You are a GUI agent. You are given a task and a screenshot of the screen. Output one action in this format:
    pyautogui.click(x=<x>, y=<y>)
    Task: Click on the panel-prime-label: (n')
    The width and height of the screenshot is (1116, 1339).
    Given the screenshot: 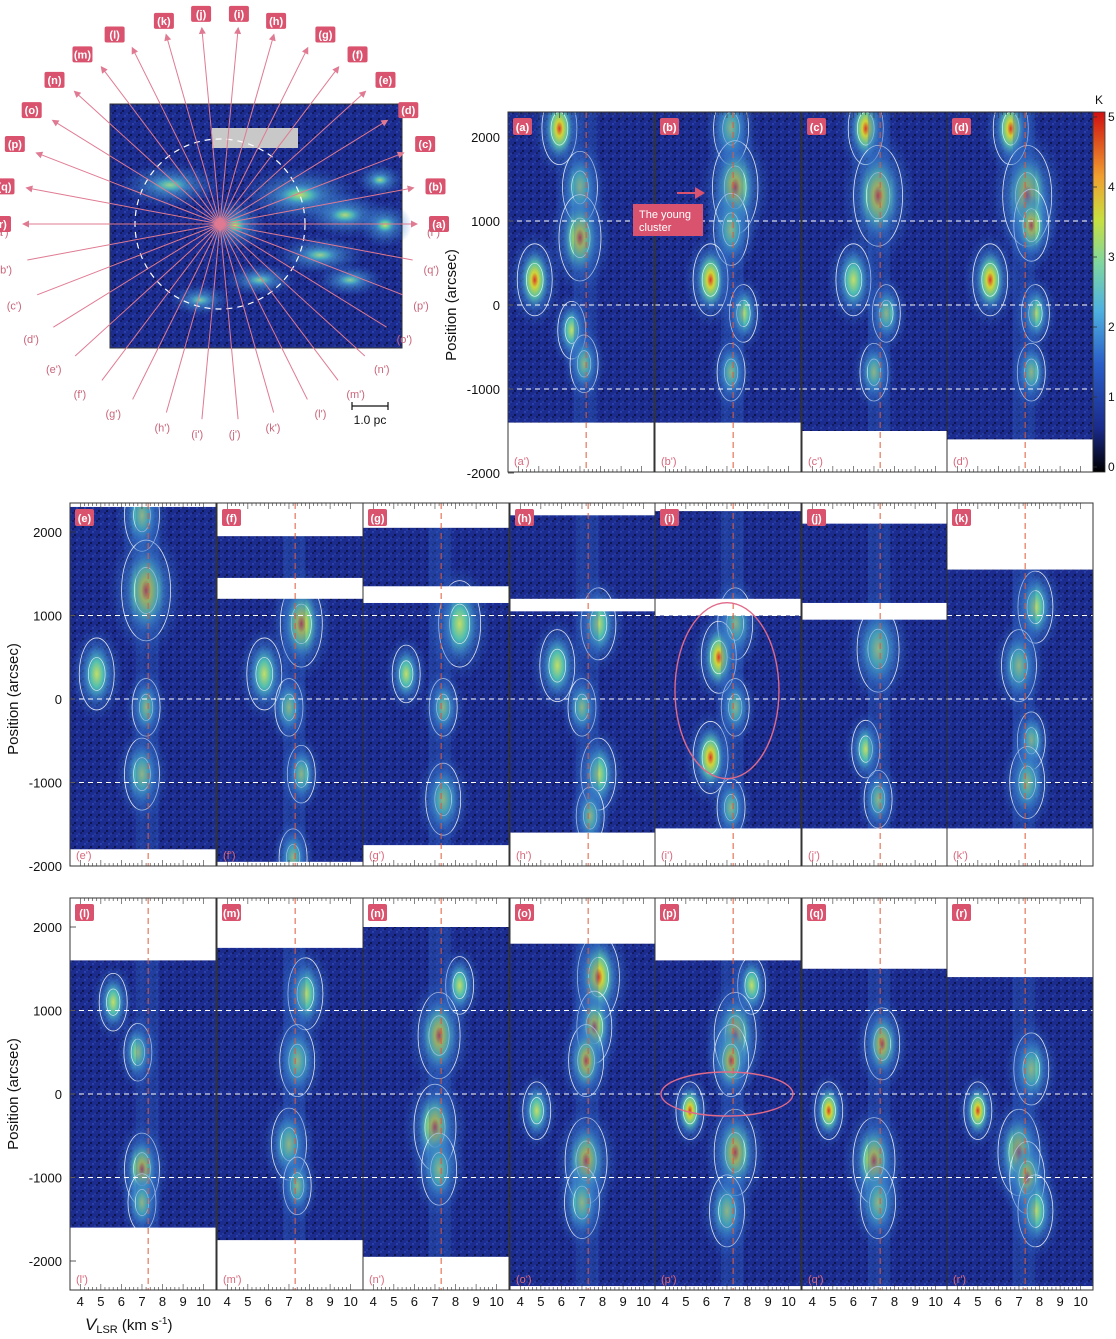 What is the action you would take?
    pyautogui.click(x=377, y=1280)
    